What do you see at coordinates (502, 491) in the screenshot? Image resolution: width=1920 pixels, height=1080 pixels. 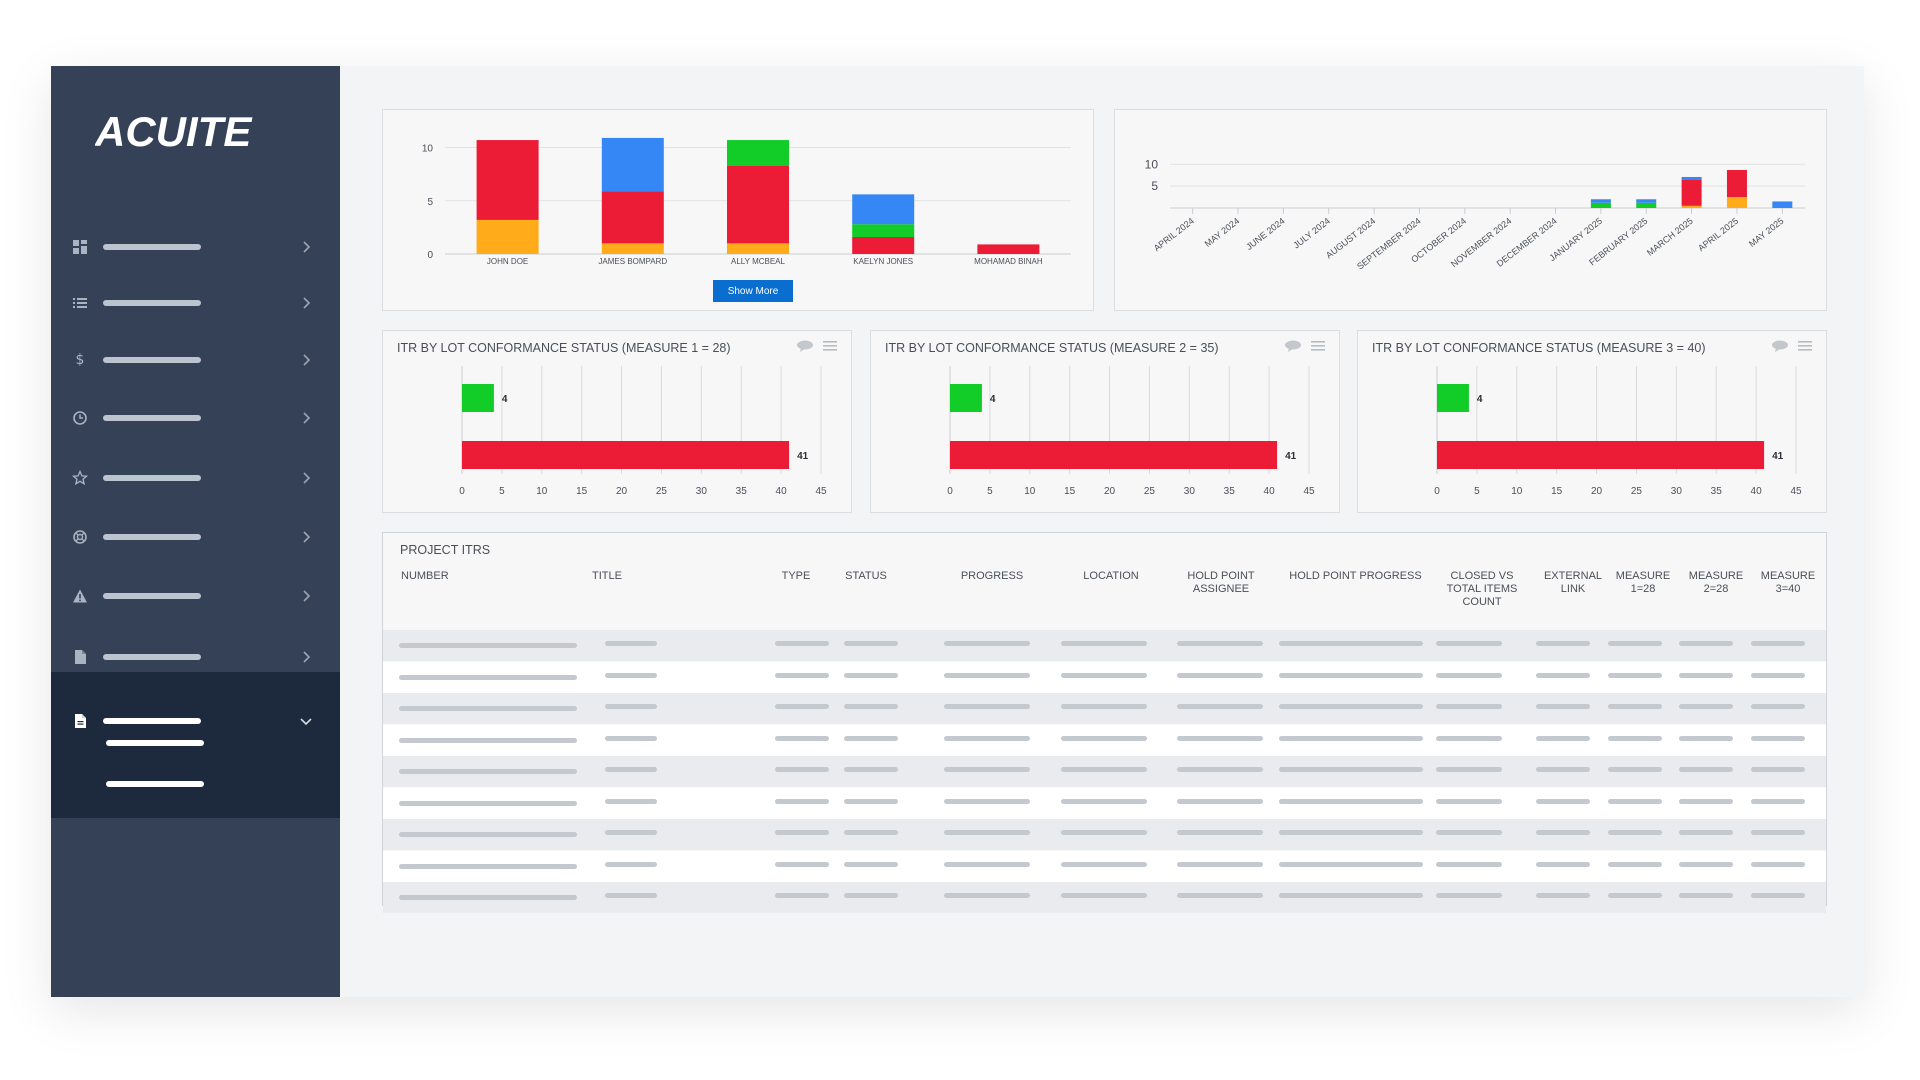 I see `x-tick-label: 5` at bounding box center [502, 491].